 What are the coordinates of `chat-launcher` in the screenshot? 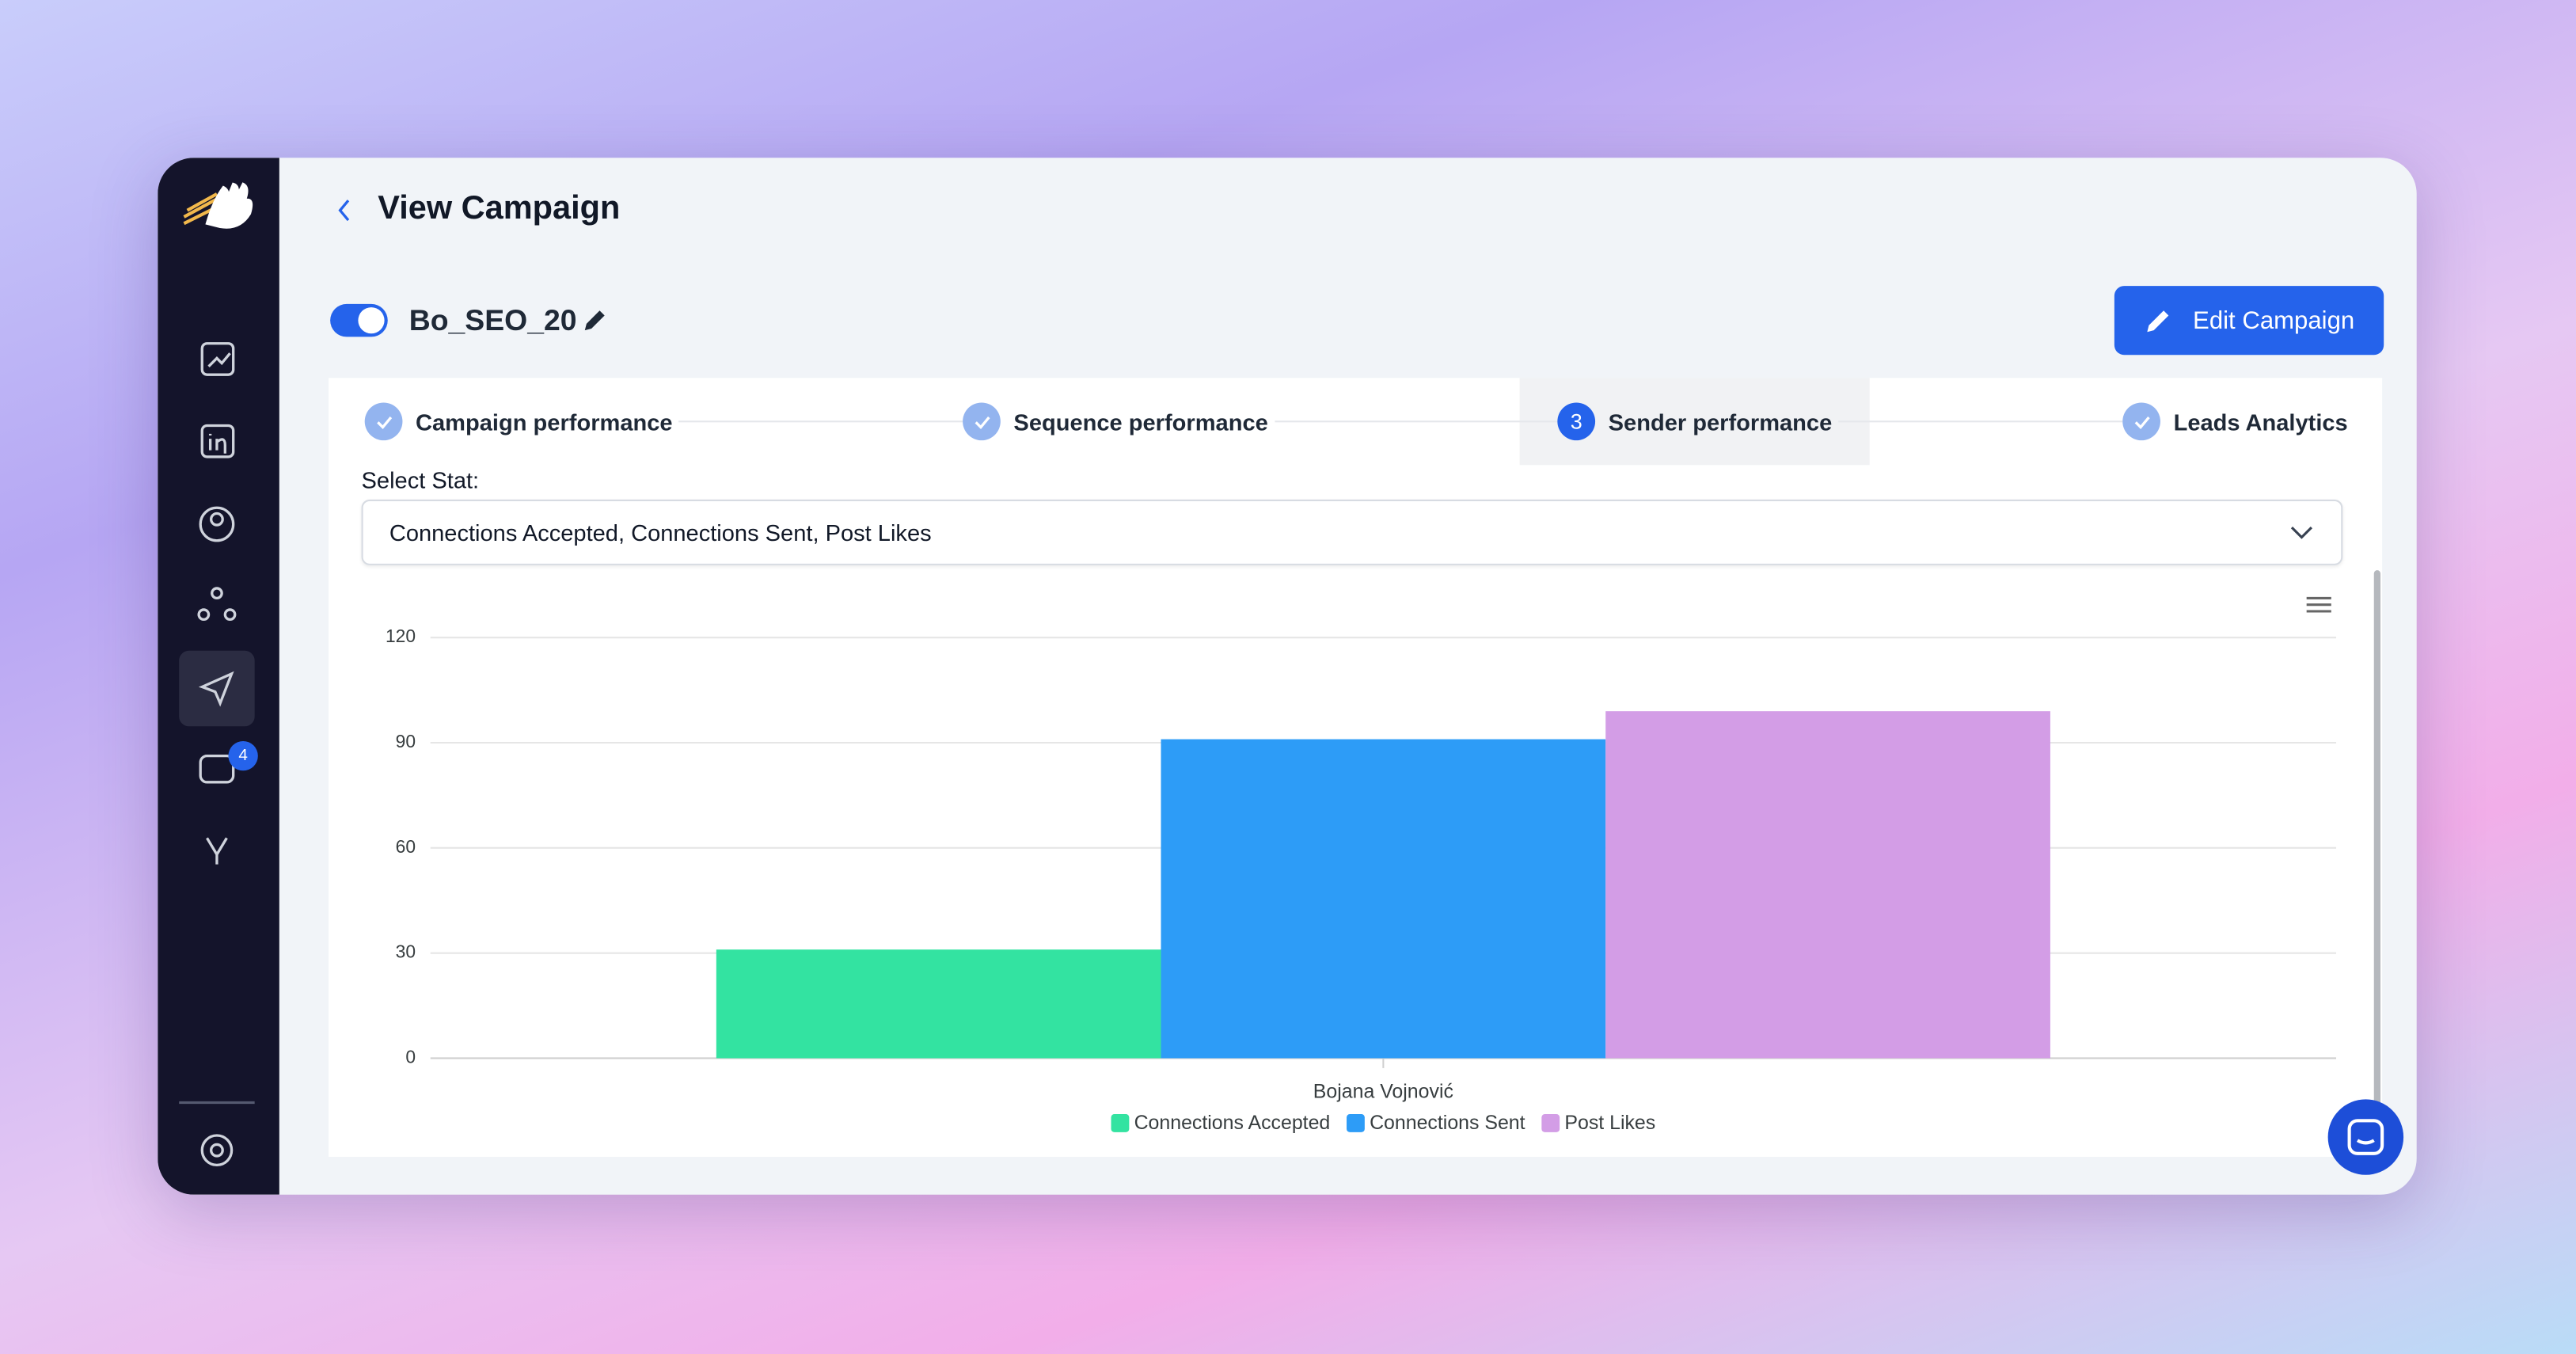 It's located at (2366, 1137).